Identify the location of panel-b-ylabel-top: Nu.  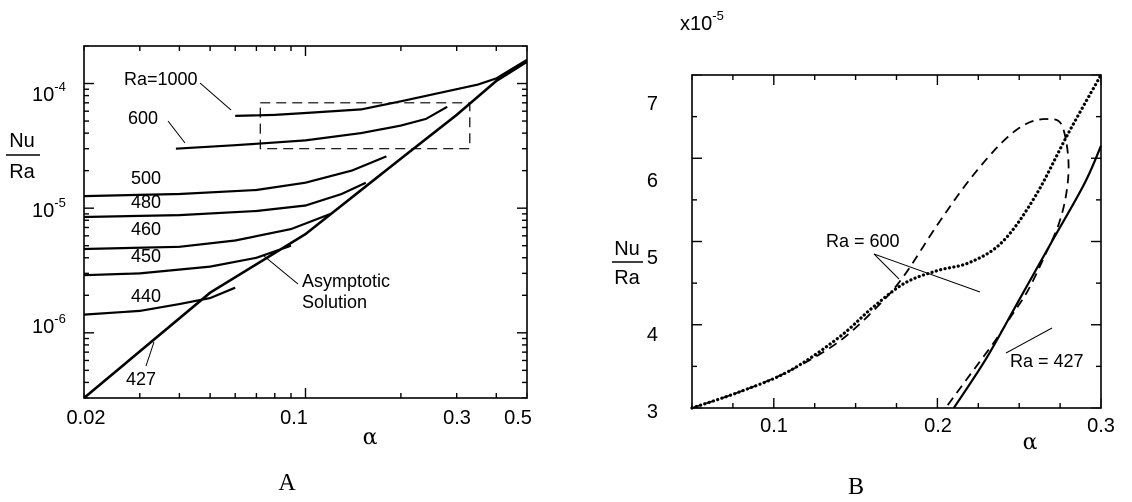
(627, 249).